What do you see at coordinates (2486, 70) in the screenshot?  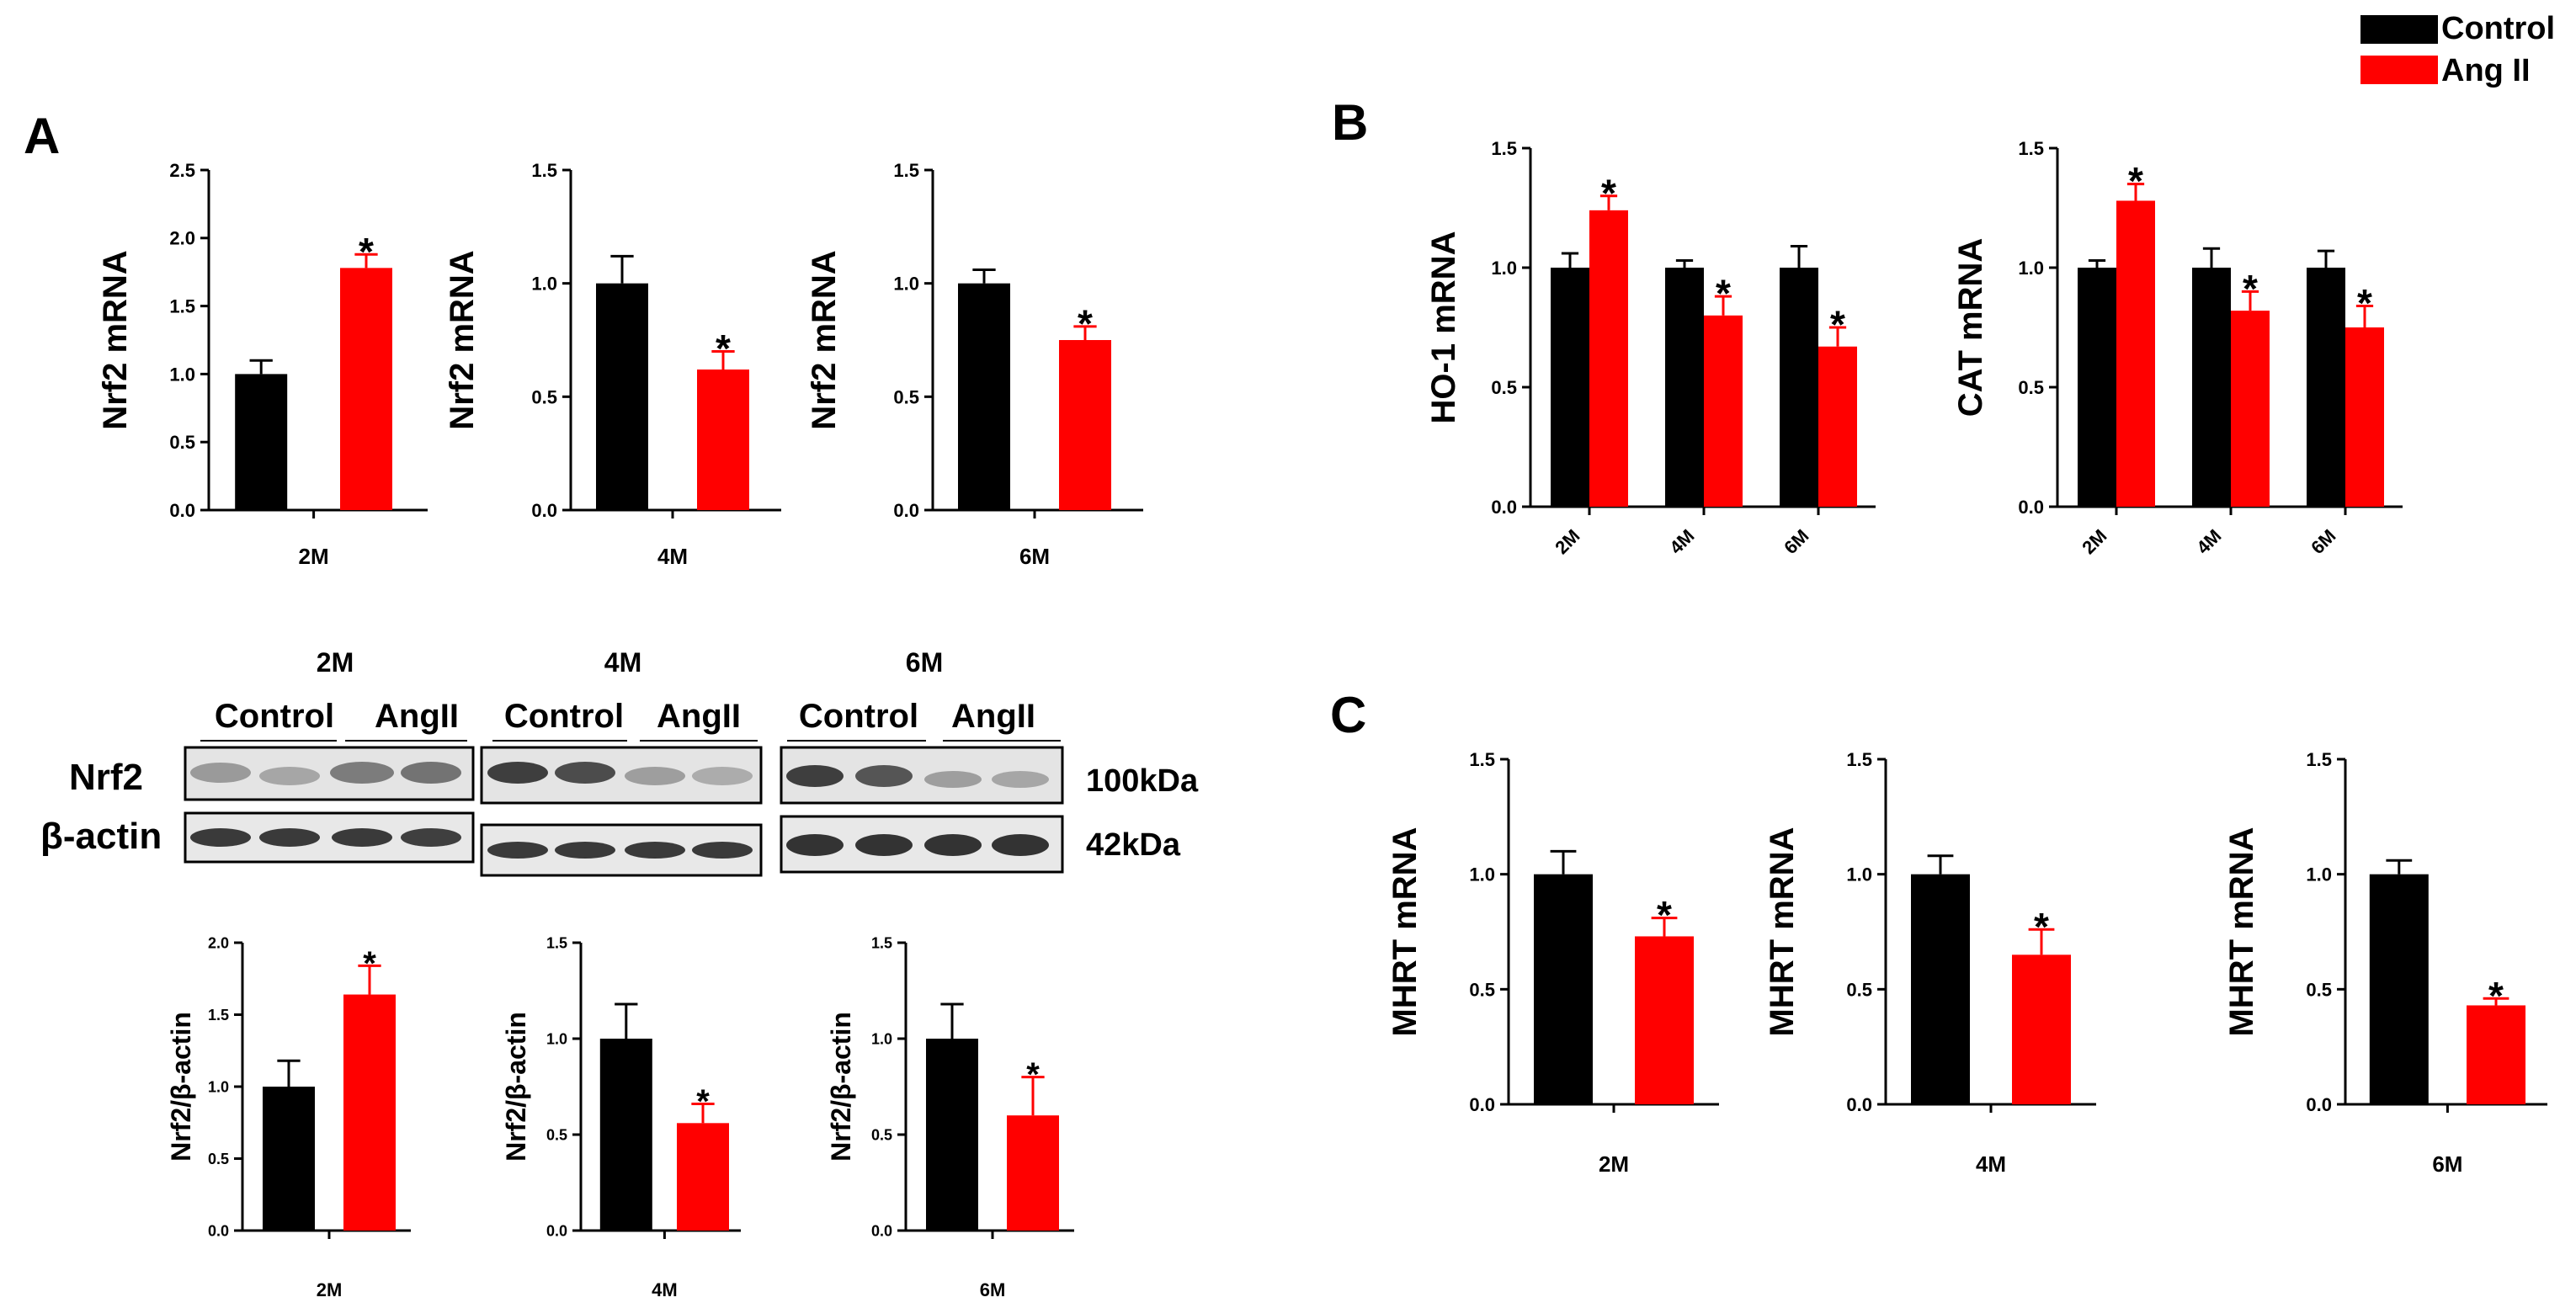 I see `legend-label-ang: Ang II` at bounding box center [2486, 70].